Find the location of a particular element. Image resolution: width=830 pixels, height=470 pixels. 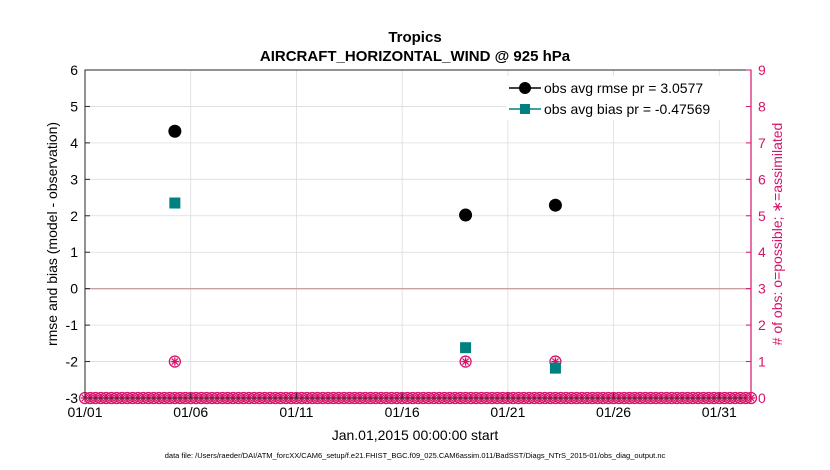

left-tick-label-5: 2 is located at coordinates (74, 216).